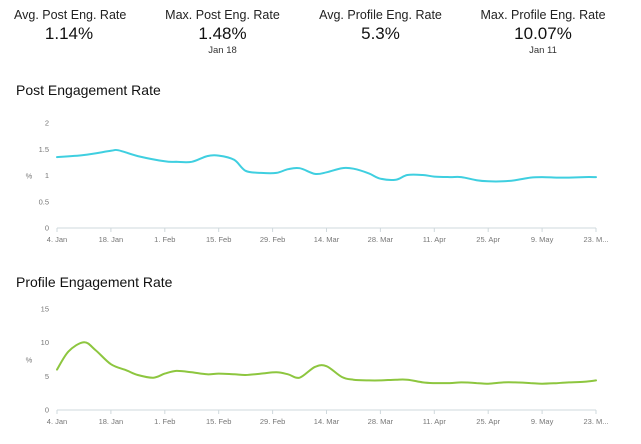 Image resolution: width=641 pixels, height=444 pixels. I want to click on stat-value: 1.48%, so click(222, 33).